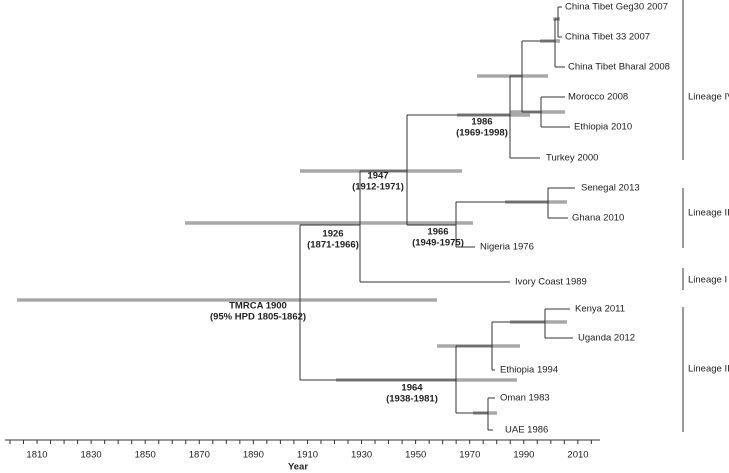  I want to click on tip-label: Ethiopia 1994, so click(529, 370).